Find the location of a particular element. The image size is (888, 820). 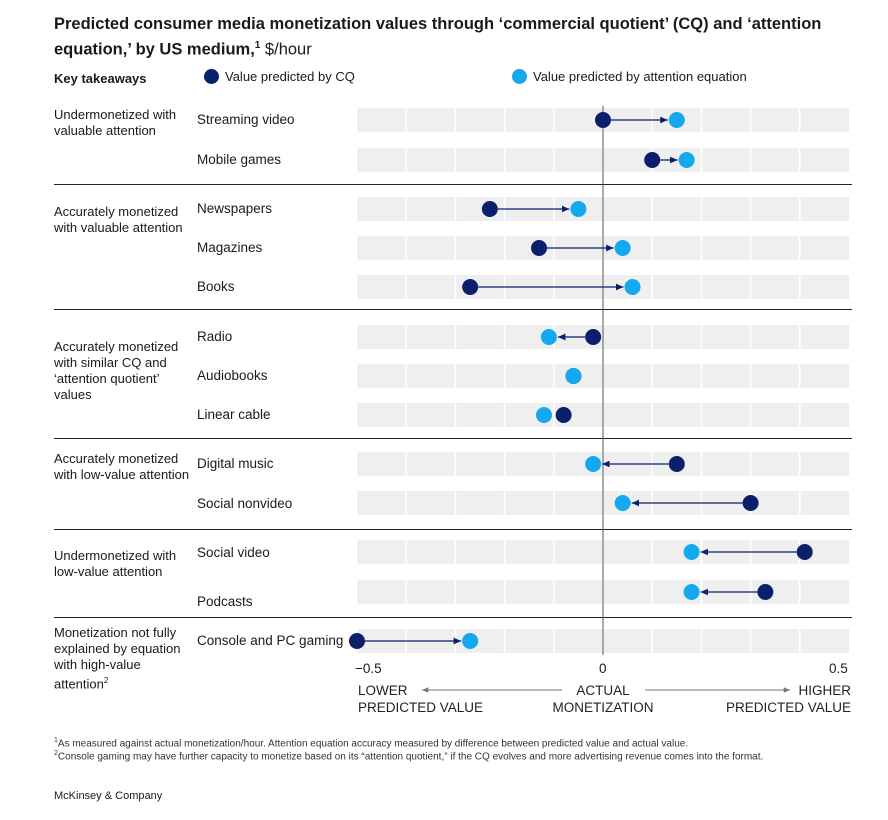

group-label-4: Undermonetized with low-value attention is located at coordinates (115, 563).